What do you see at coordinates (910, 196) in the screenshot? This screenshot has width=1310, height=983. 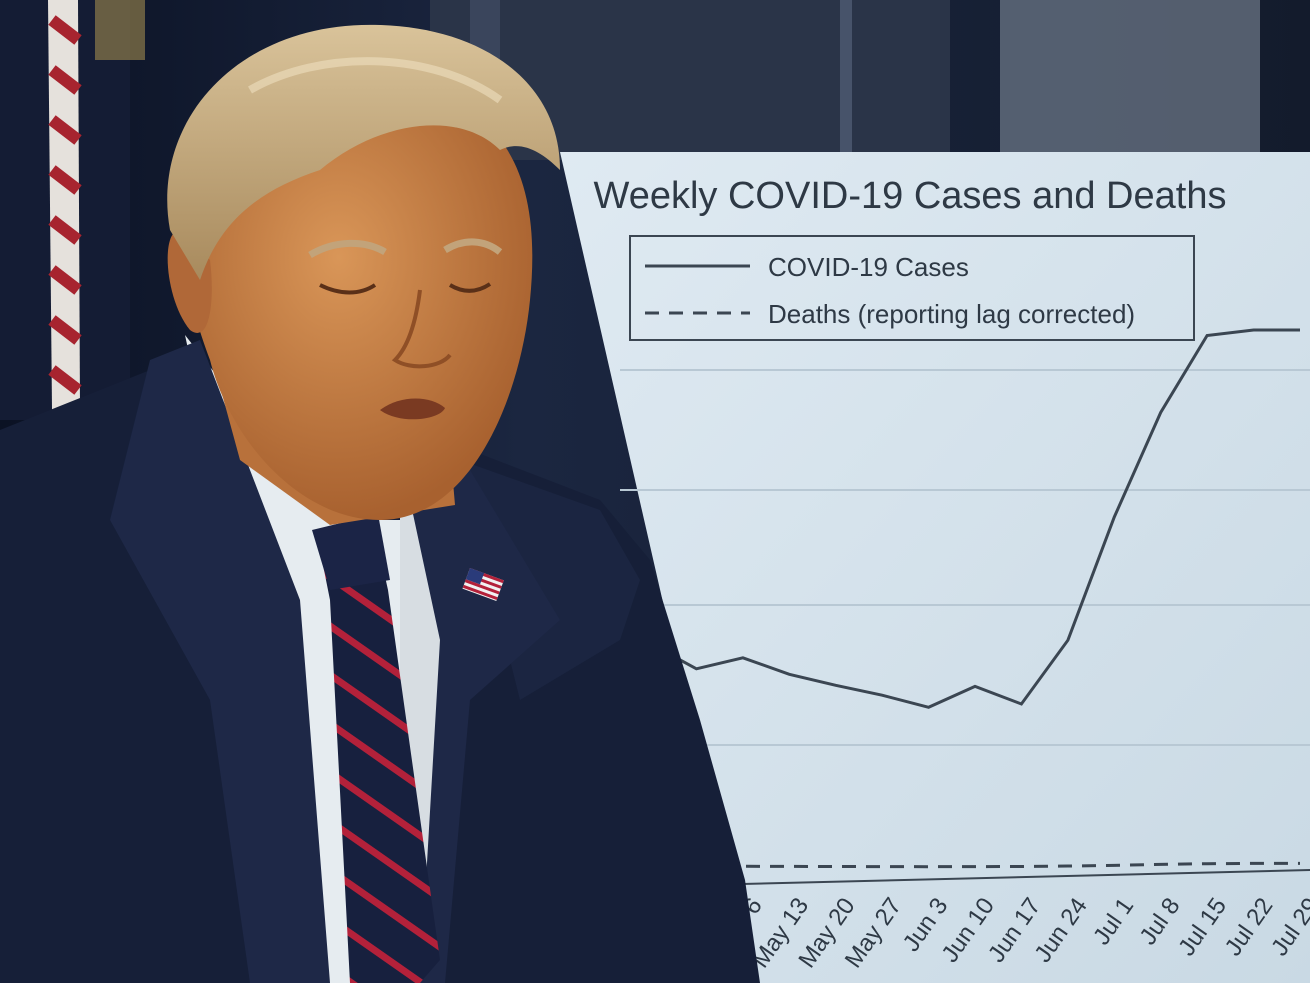 I see `chart-title: Weekly COVID-19 Cases and Deaths` at bounding box center [910, 196].